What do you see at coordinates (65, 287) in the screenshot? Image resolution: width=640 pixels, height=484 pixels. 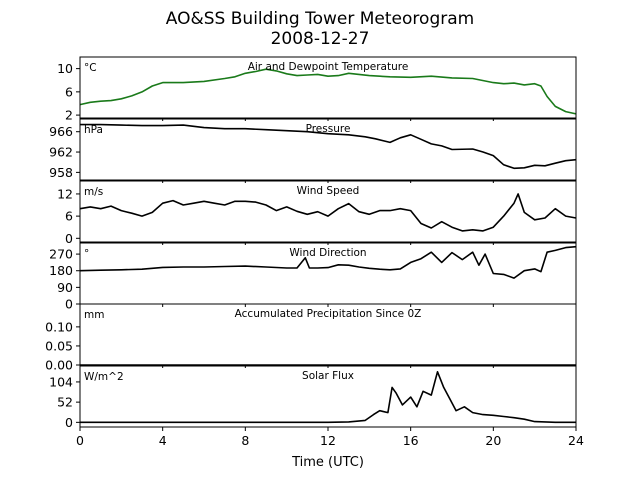 I see `y-tick-label: 90` at bounding box center [65, 287].